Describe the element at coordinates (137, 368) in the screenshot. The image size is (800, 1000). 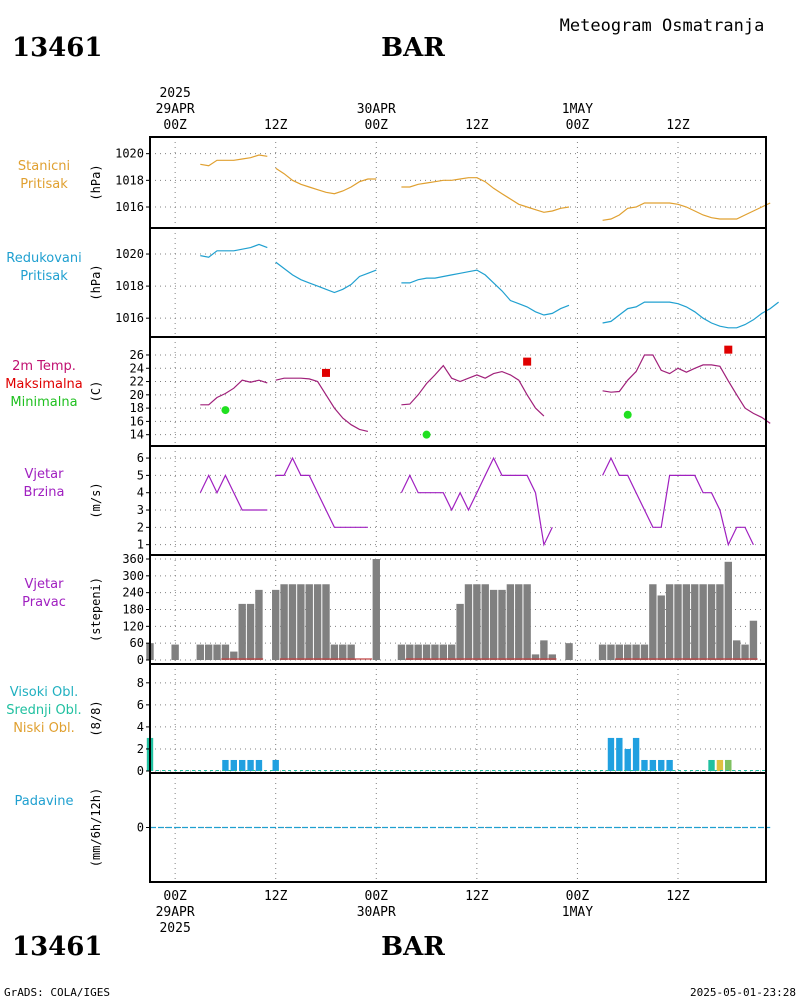
I see `y-tick-label: 24` at that location.